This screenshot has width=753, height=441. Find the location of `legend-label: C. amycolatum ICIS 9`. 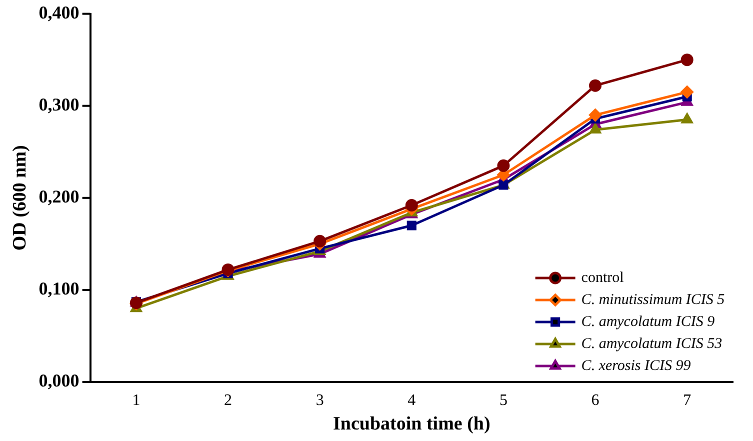

legend-label: C. amycolatum ICIS 9 is located at coordinates (648, 322).